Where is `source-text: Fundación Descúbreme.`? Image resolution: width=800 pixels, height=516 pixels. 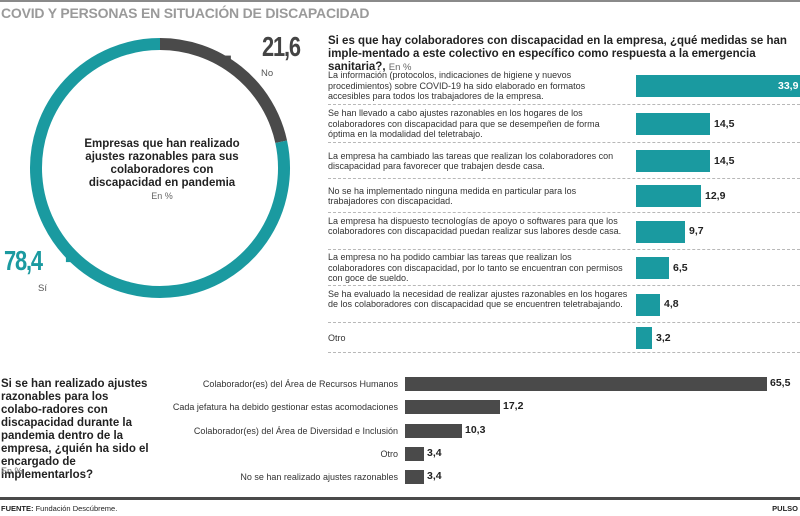 source-text: Fundación Descúbreme. is located at coordinates (75, 508).